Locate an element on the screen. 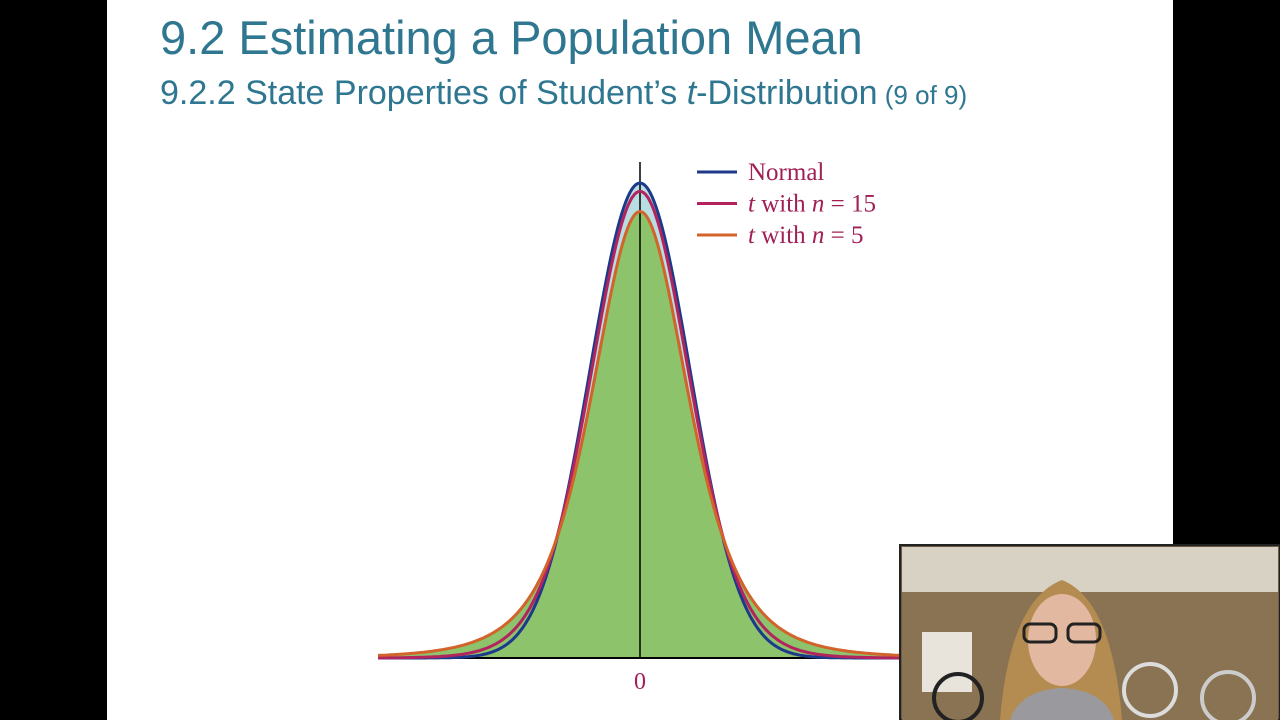 This screenshot has width=1280, height=720. text-span: -Distribution is located at coordinates (786, 93).